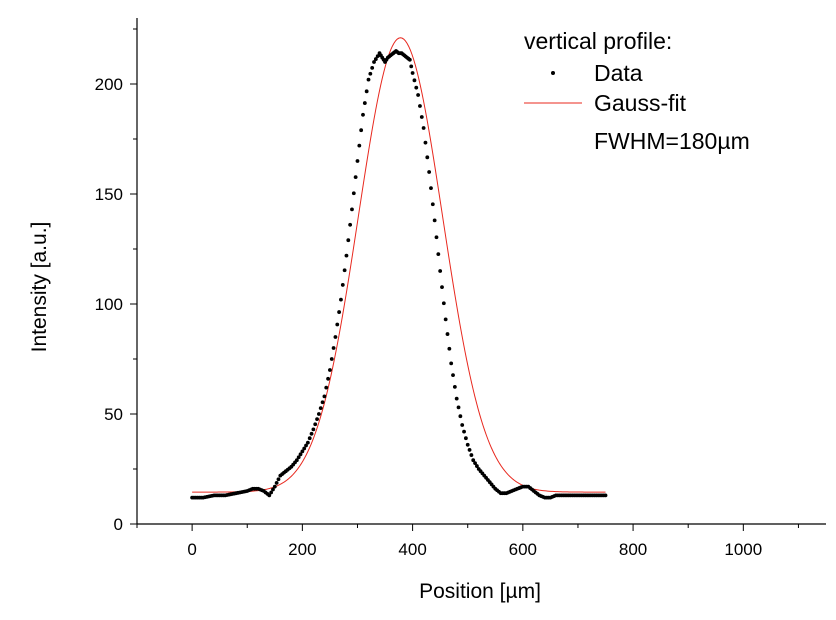 The height and width of the screenshot is (620, 836). What do you see at coordinates (480, 591) in the screenshot?
I see `x-axis-title: Position [µm]` at bounding box center [480, 591].